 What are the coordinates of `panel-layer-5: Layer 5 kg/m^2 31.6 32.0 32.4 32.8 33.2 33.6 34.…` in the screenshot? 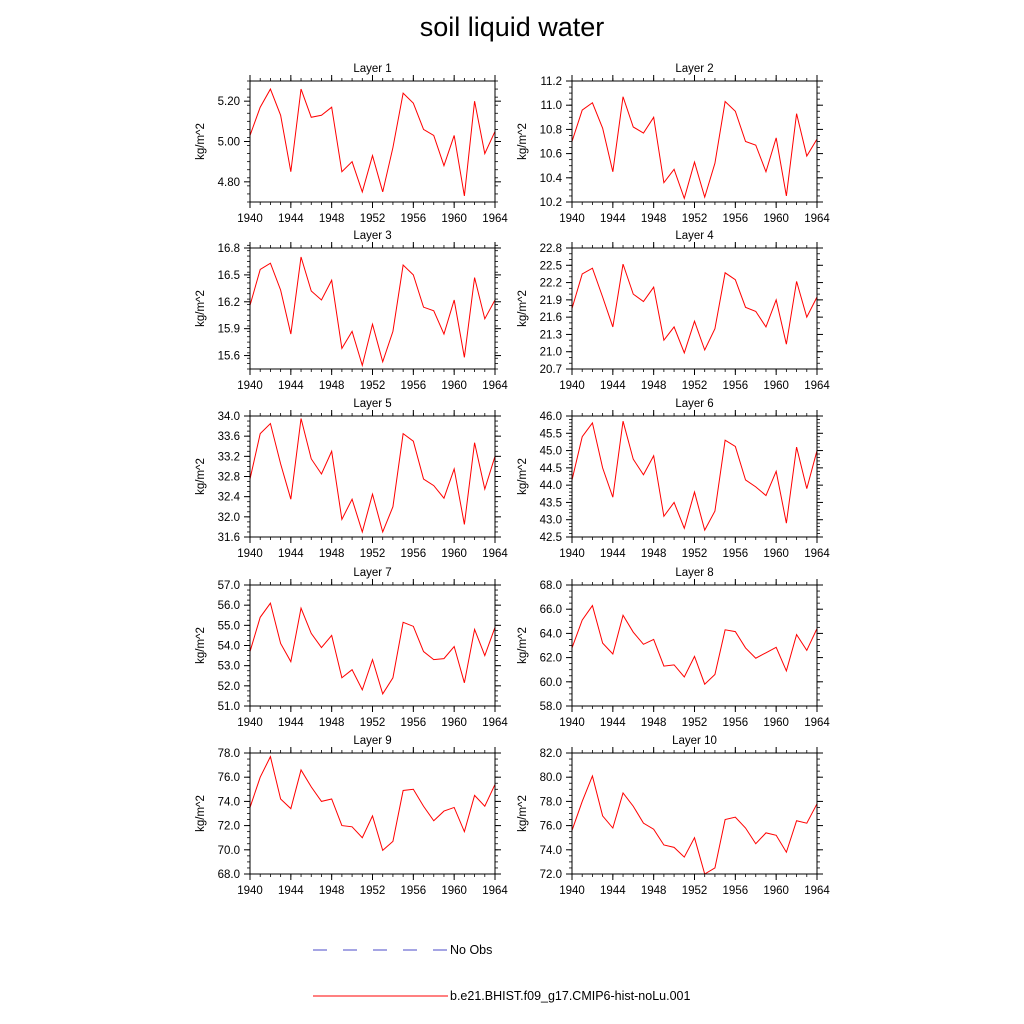 It's located at (351, 479).